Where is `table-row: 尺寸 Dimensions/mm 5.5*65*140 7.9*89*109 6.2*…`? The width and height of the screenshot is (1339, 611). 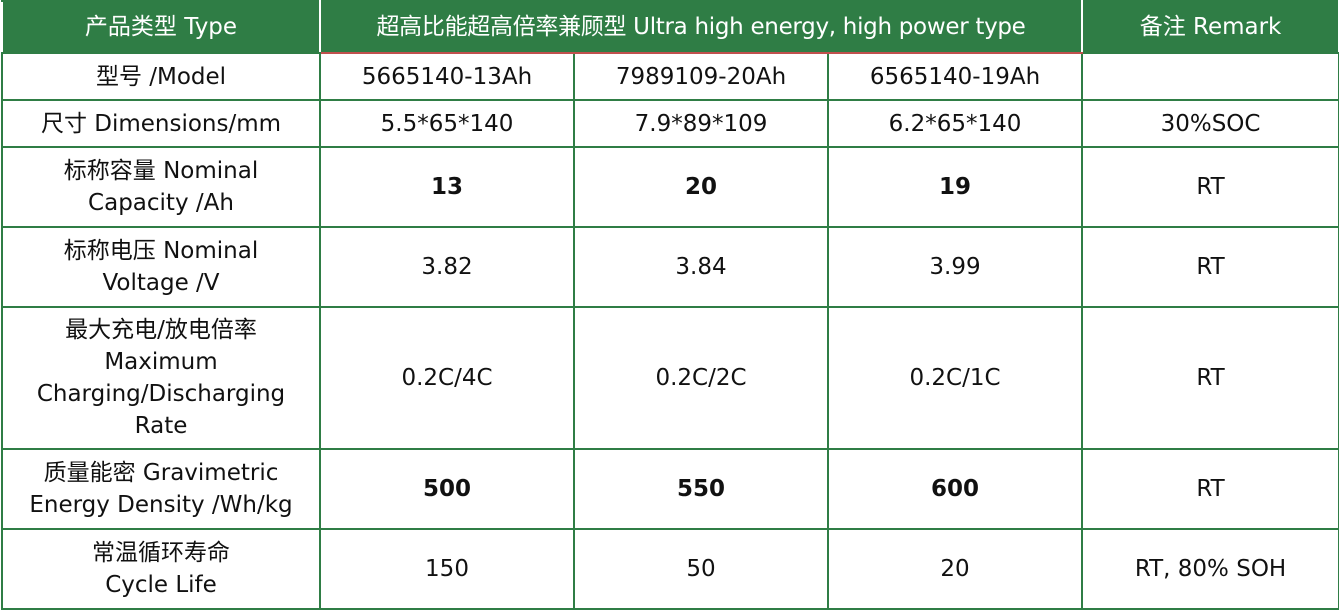 table-row: 尺寸 Dimensions/mm 5.5*65*140 7.9*89*109 6.2*… is located at coordinates (670, 123).